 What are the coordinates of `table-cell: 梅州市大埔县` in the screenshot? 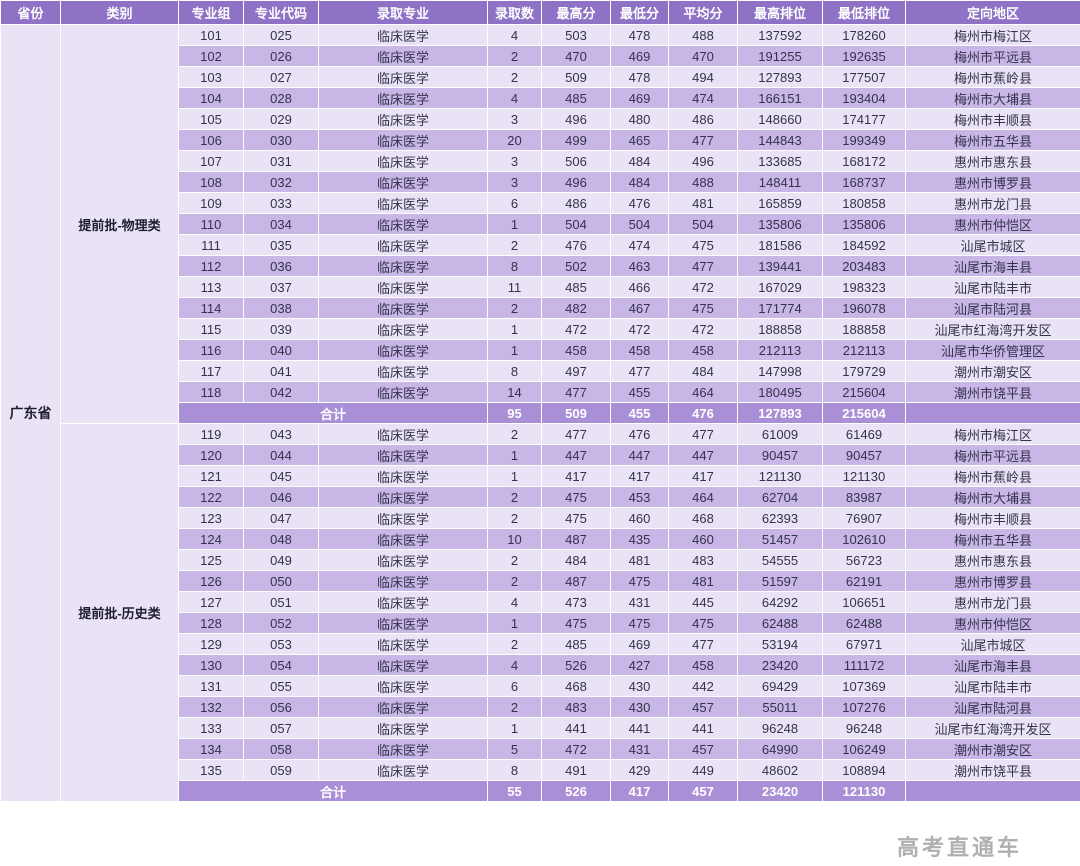 It's located at (992, 497).